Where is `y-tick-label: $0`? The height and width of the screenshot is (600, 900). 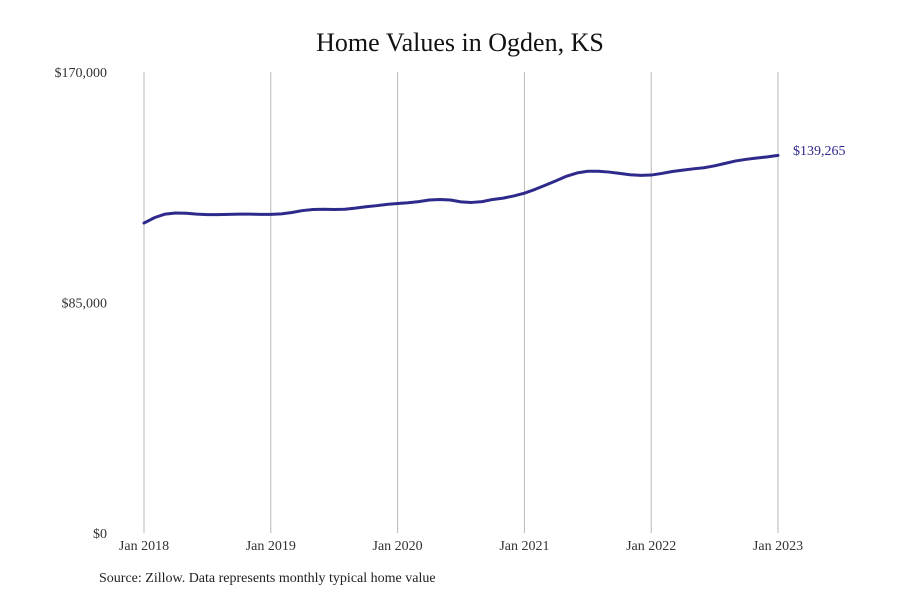
y-tick-label: $0 is located at coordinates (100, 534).